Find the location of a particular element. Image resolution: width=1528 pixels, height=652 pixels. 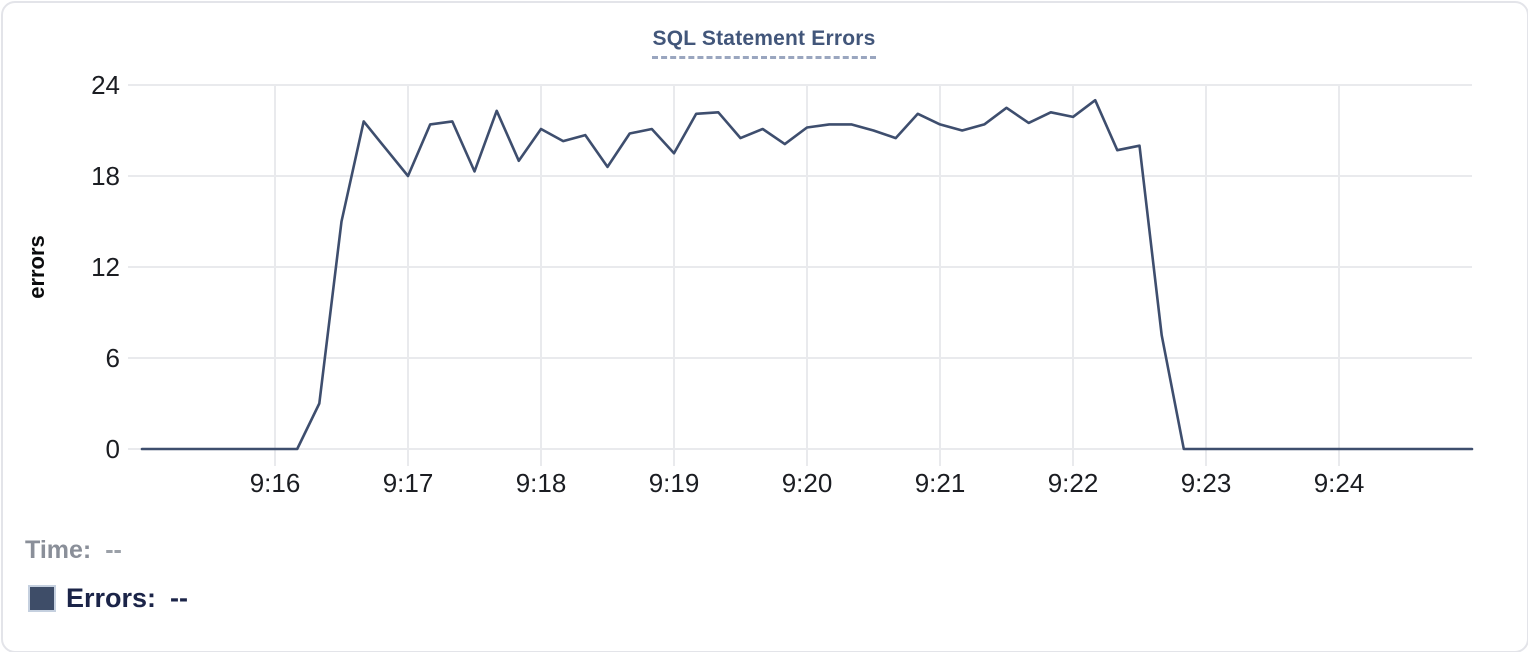

readout-errors-row: Errors: -- is located at coordinates (108, 598).